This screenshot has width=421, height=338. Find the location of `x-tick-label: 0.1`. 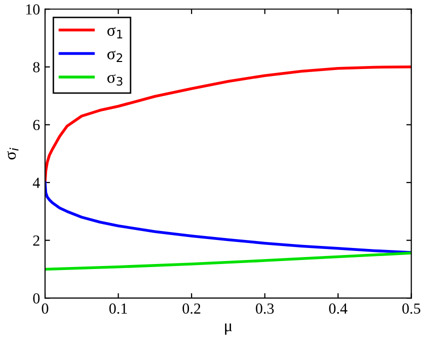

x-tick-label: 0.1 is located at coordinates (118, 308).